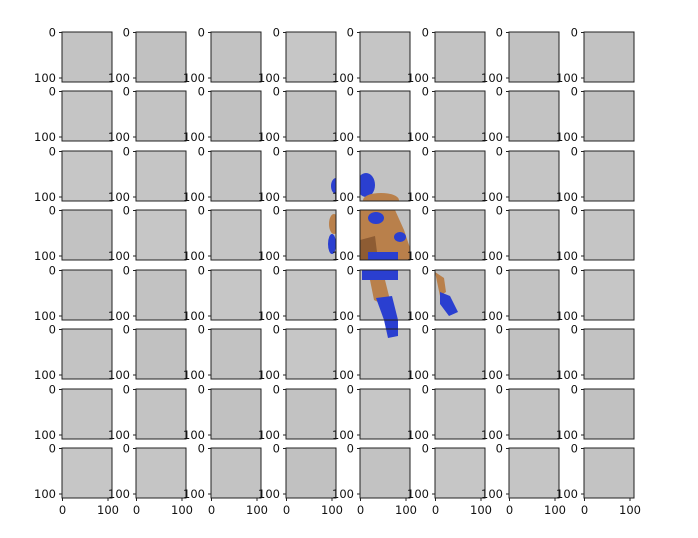 This screenshot has width=698, height=538. What do you see at coordinates (446, 294) in the screenshot?
I see `figure-piece-foot-right` at bounding box center [446, 294].